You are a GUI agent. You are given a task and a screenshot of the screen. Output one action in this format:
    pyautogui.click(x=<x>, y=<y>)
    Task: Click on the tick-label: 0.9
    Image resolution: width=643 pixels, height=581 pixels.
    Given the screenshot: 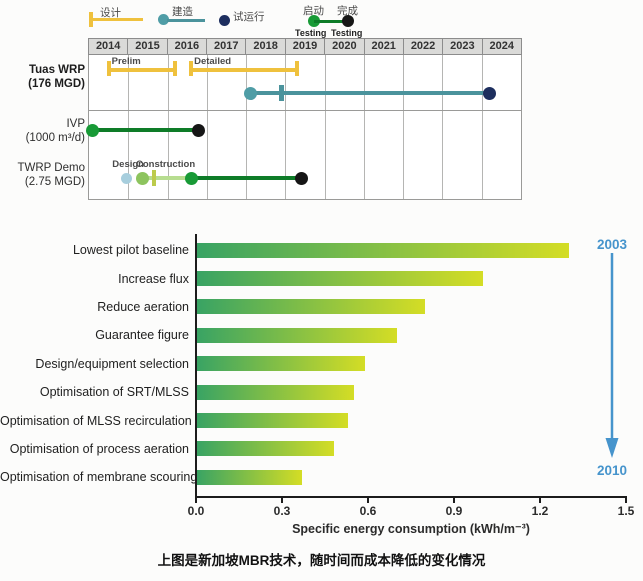 What is the action you would take?
    pyautogui.click(x=454, y=511)
    